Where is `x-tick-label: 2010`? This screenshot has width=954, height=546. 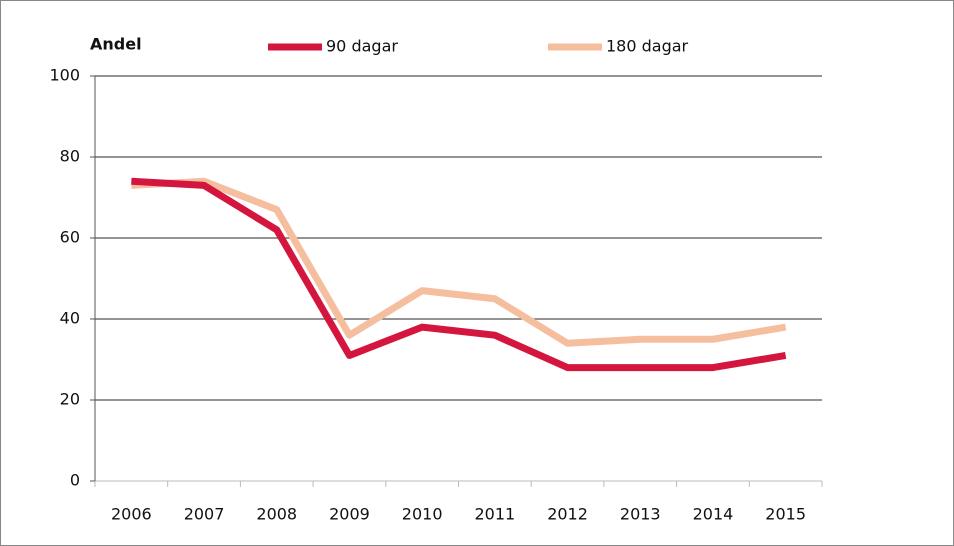 x-tick-label: 2010 is located at coordinates (422, 514).